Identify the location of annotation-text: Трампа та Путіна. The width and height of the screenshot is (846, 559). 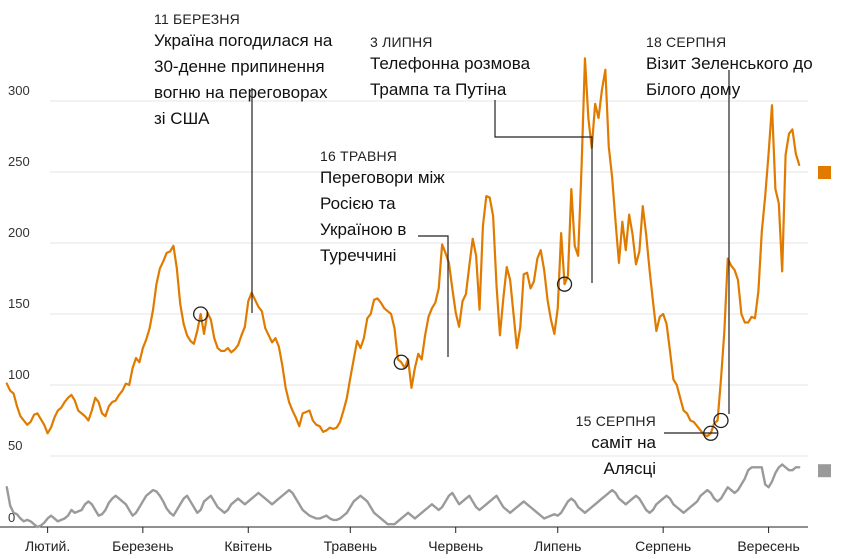
(438, 89).